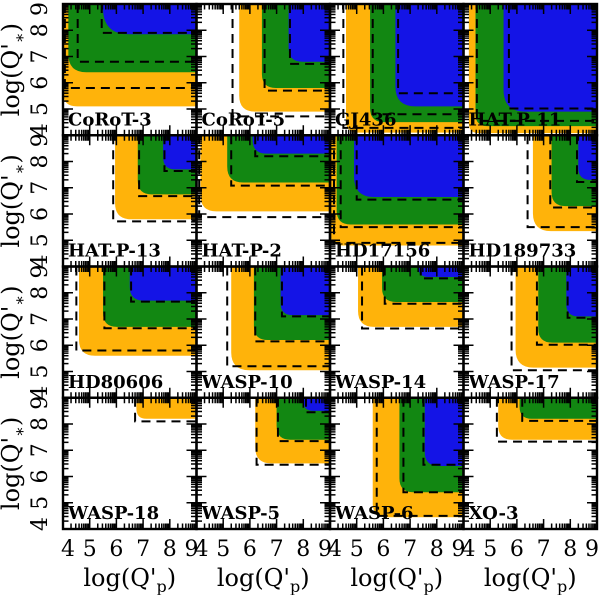  I want to click on panel-label-WASP-5: WASP-5, so click(241, 513).